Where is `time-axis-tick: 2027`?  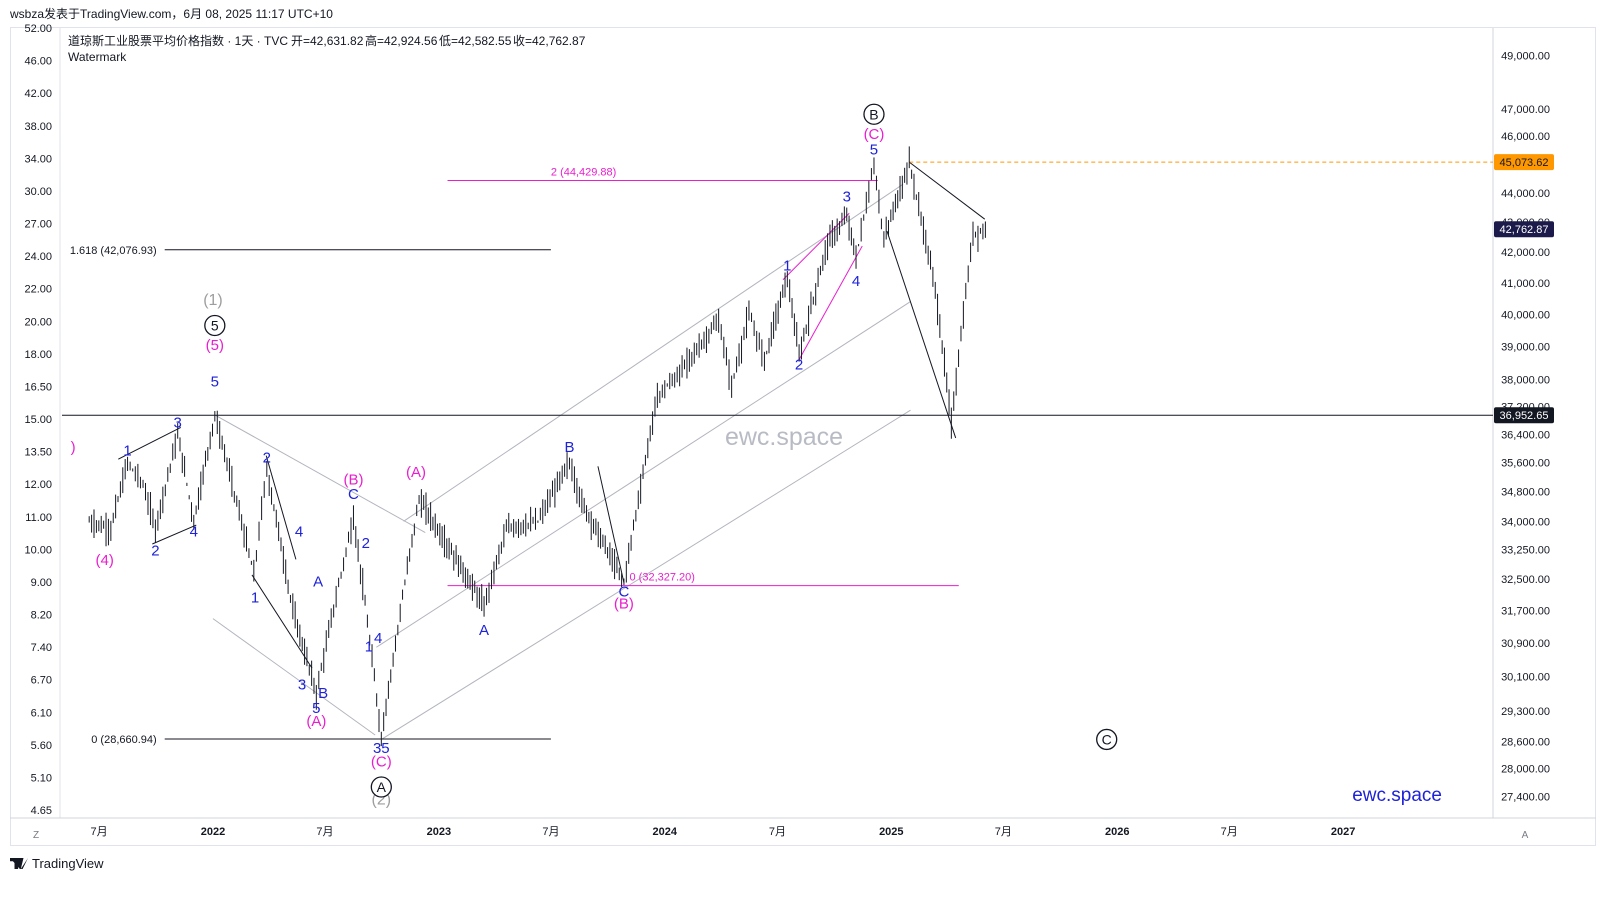 time-axis-tick: 2027 is located at coordinates (1343, 832).